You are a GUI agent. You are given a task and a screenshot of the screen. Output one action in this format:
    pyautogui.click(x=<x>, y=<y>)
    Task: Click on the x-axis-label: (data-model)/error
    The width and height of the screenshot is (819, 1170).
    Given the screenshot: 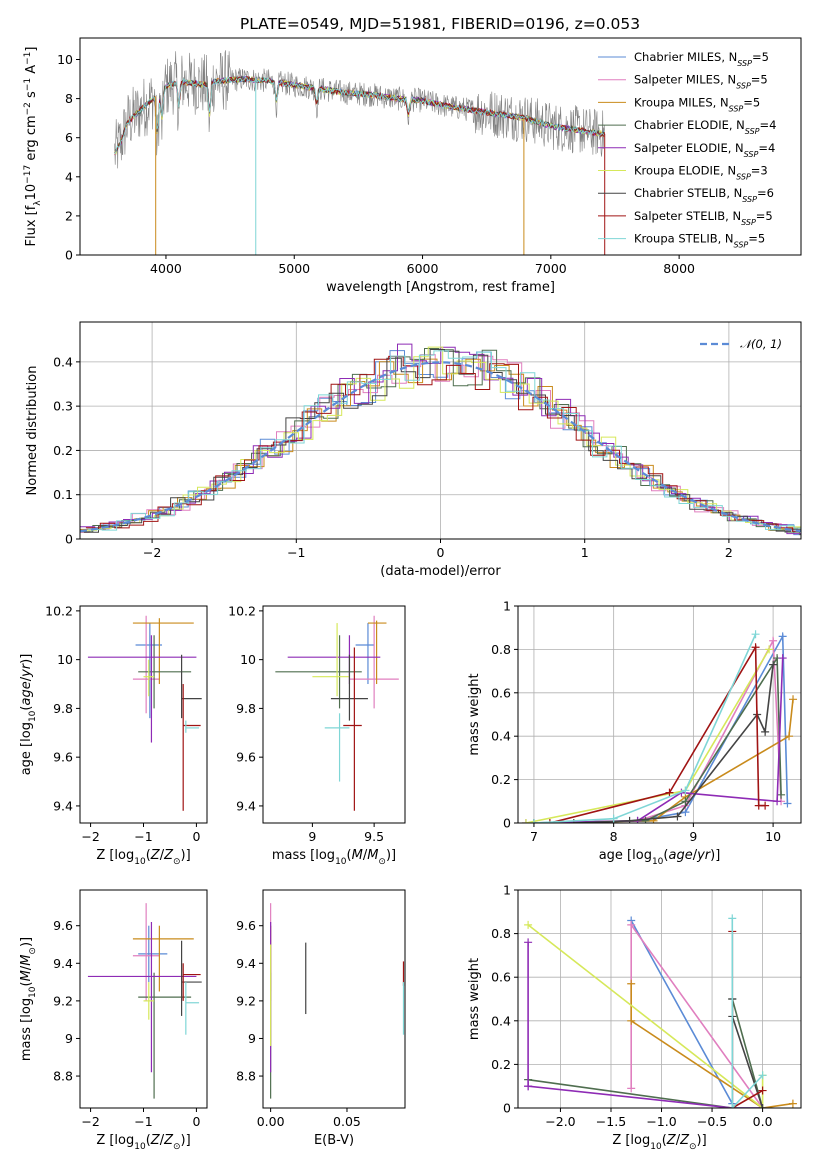 What is the action you would take?
    pyautogui.click(x=440, y=571)
    